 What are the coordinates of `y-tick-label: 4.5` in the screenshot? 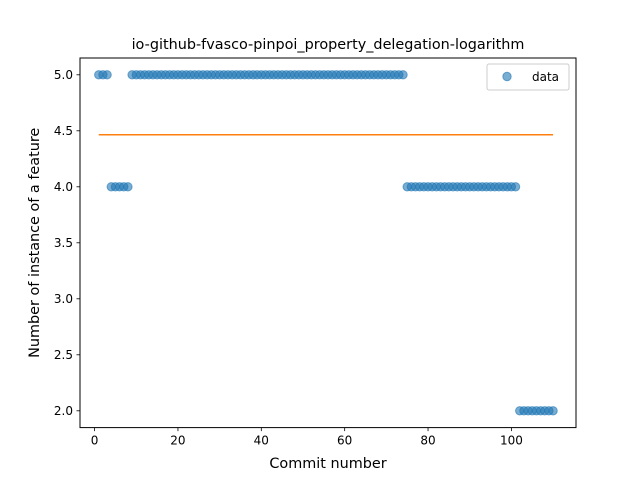 It's located at (63, 131).